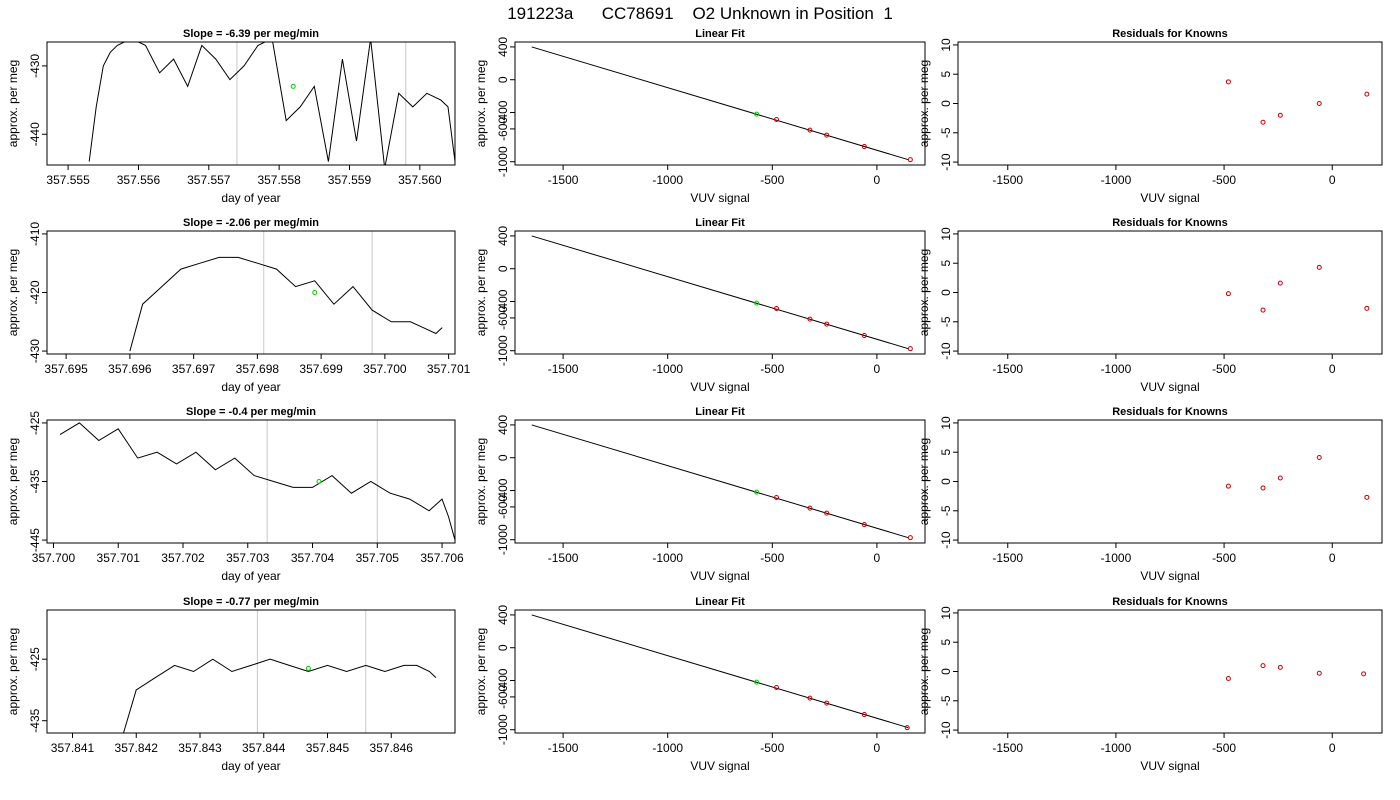 This screenshot has height=800, width=1400. I want to click on fit-line, so click(720, 292).